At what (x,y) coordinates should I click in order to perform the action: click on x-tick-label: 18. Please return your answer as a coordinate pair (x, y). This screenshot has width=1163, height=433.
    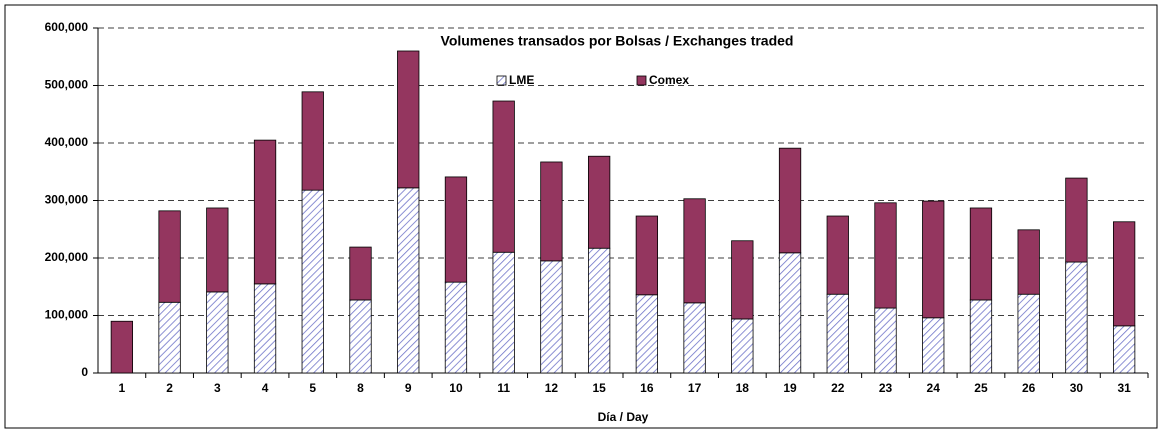
    Looking at the image, I should click on (743, 388).